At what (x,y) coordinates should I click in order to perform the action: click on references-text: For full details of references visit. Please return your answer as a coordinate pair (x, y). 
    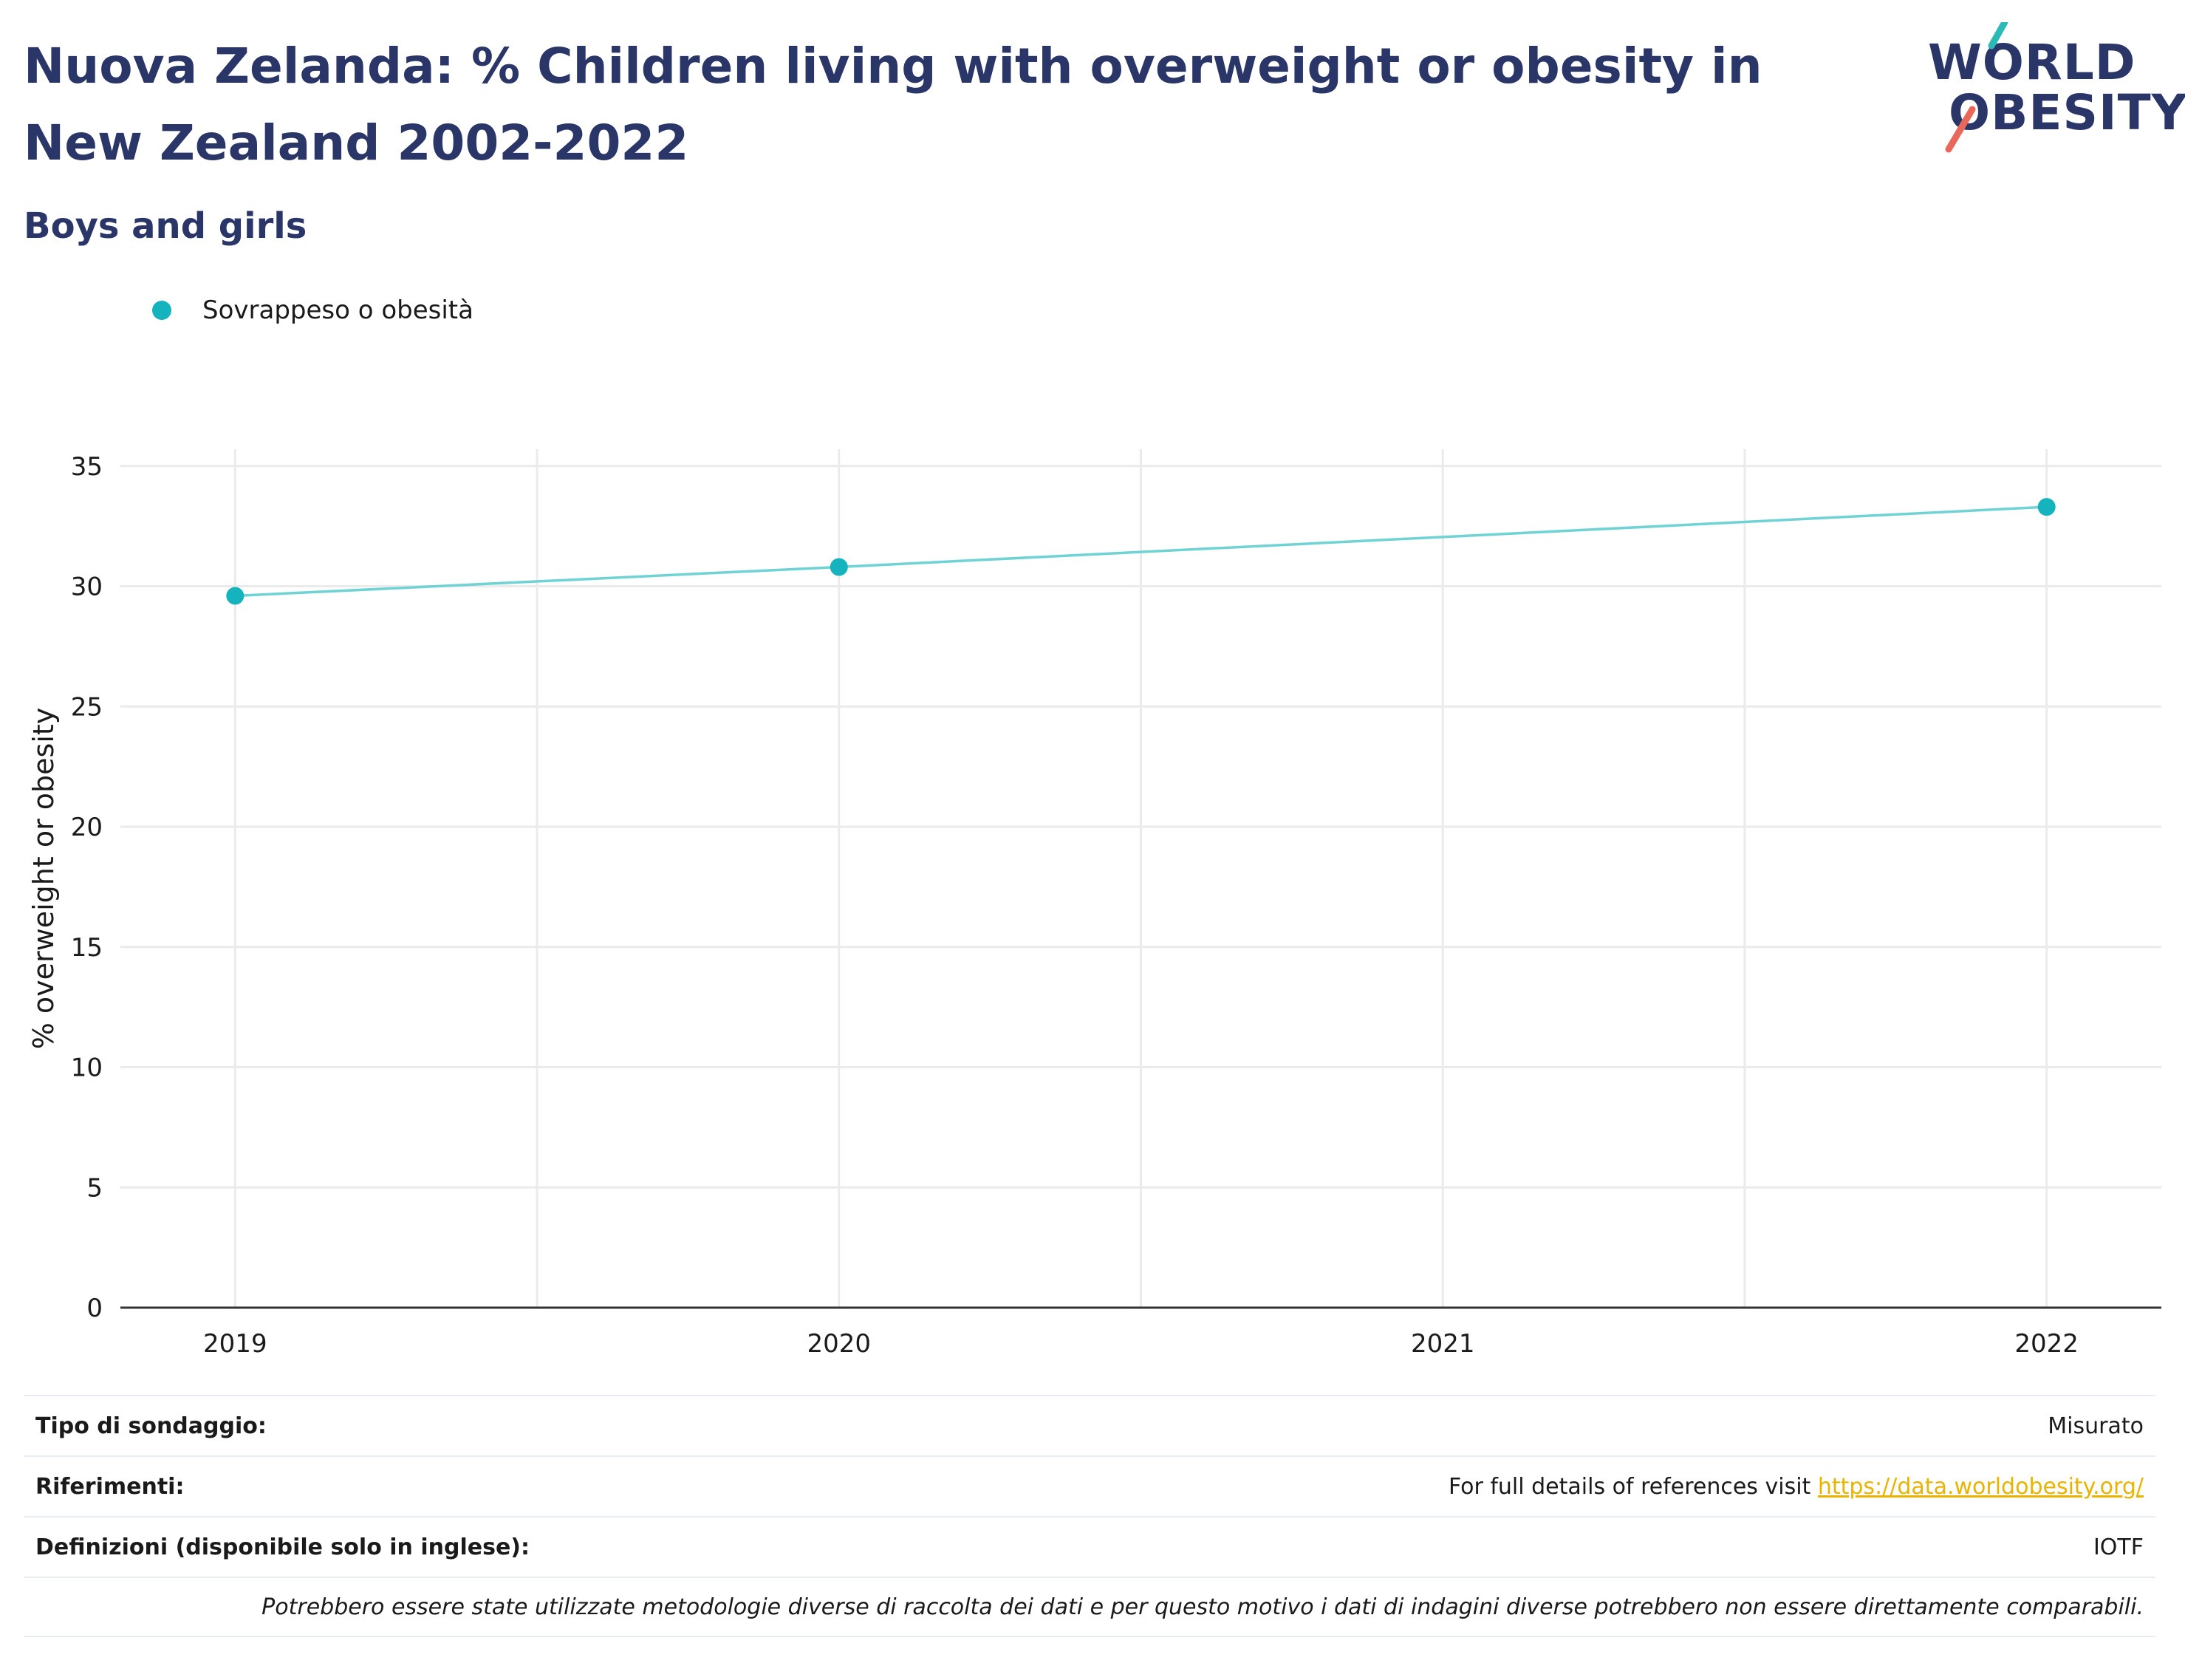
    Looking at the image, I should click on (1633, 1486).